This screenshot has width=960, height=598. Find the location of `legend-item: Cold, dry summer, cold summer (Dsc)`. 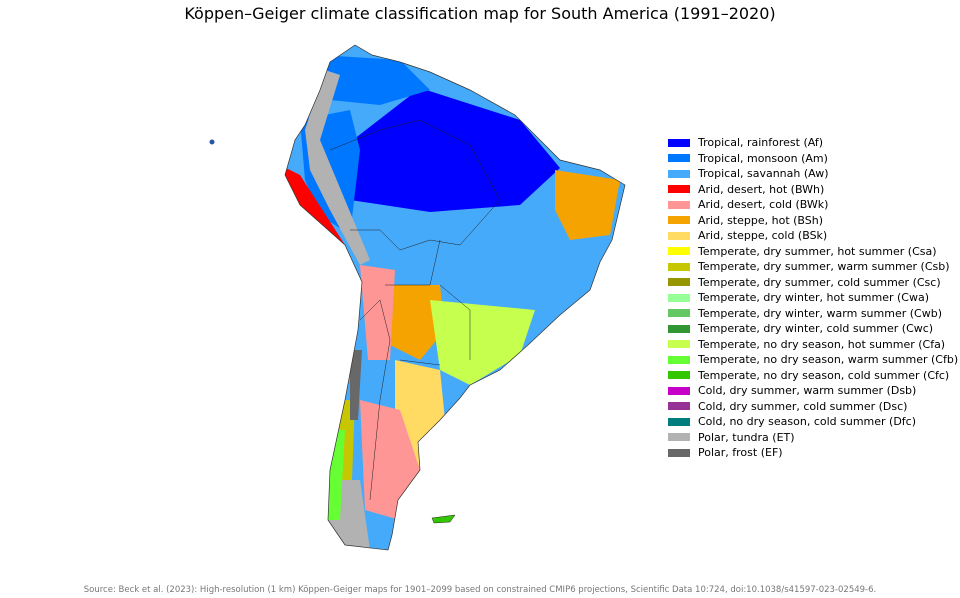

legend-item: Cold, dry summer, cold summer (Dsc) is located at coordinates (813, 407).